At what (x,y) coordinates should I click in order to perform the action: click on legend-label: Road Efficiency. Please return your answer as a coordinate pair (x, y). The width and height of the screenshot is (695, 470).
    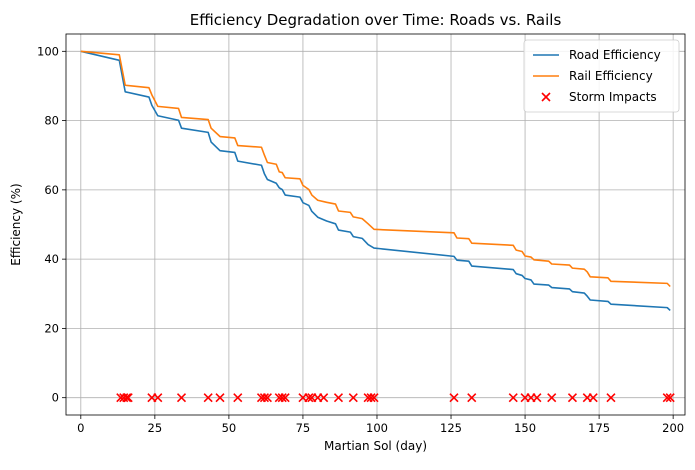
    Looking at the image, I should click on (615, 55).